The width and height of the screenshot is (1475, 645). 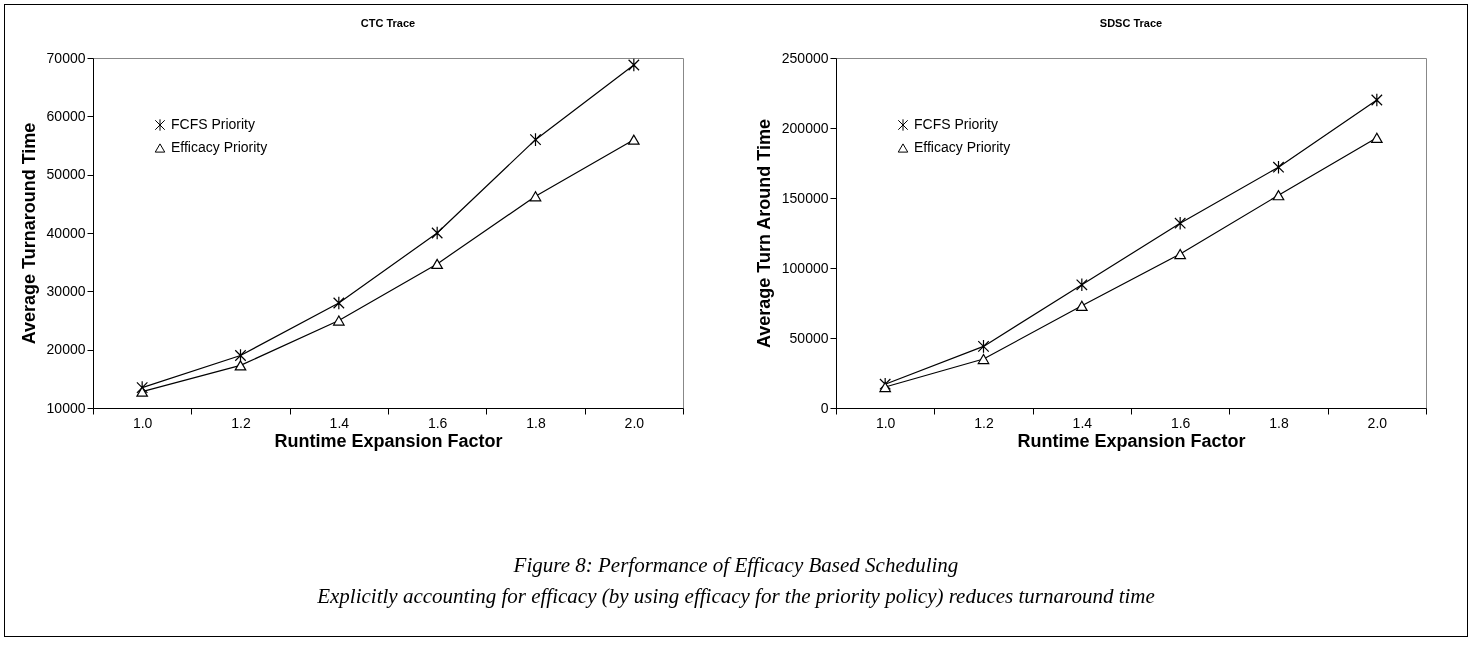 What do you see at coordinates (805, 57) in the screenshot?
I see `y-tick-label: 250000` at bounding box center [805, 57].